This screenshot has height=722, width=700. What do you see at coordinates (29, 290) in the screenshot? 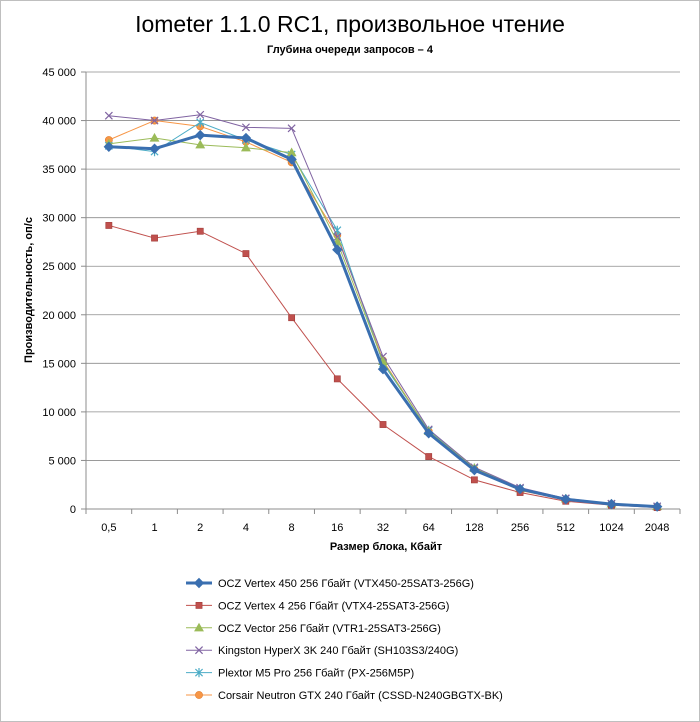
I see `y-axis-title: Производительность, оп/с` at bounding box center [29, 290].